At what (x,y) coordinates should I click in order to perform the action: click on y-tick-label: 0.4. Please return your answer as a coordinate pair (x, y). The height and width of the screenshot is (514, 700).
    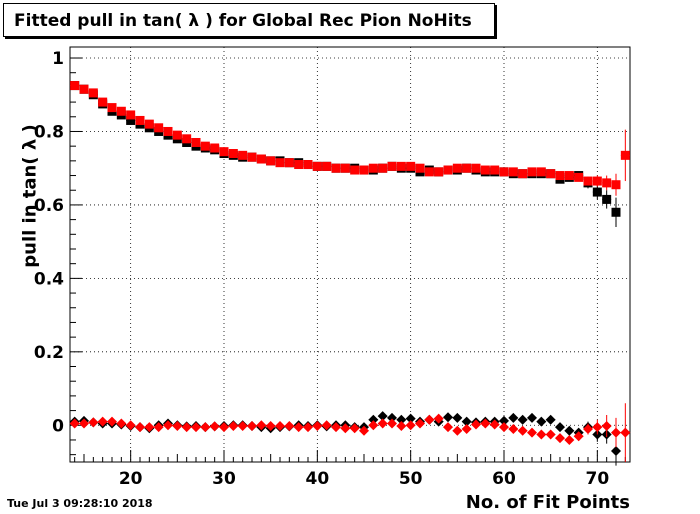
    Looking at the image, I should click on (49, 279).